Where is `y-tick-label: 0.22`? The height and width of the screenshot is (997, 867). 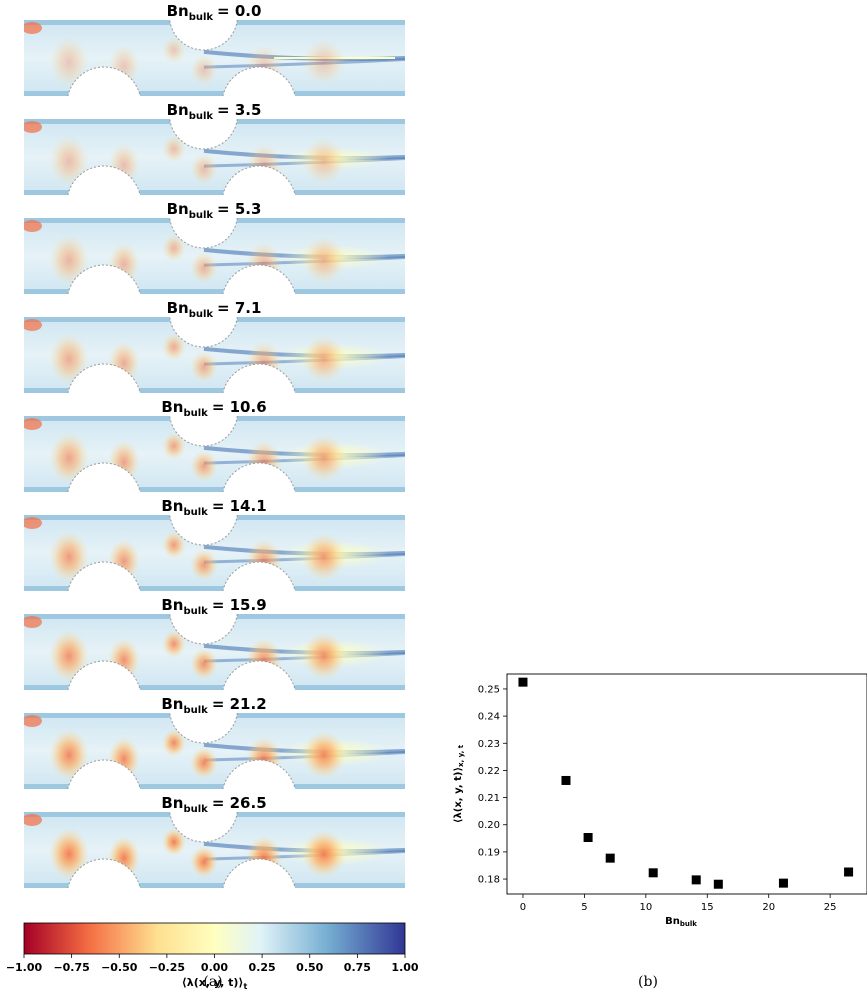 y-tick-label: 0.22 is located at coordinates (489, 771).